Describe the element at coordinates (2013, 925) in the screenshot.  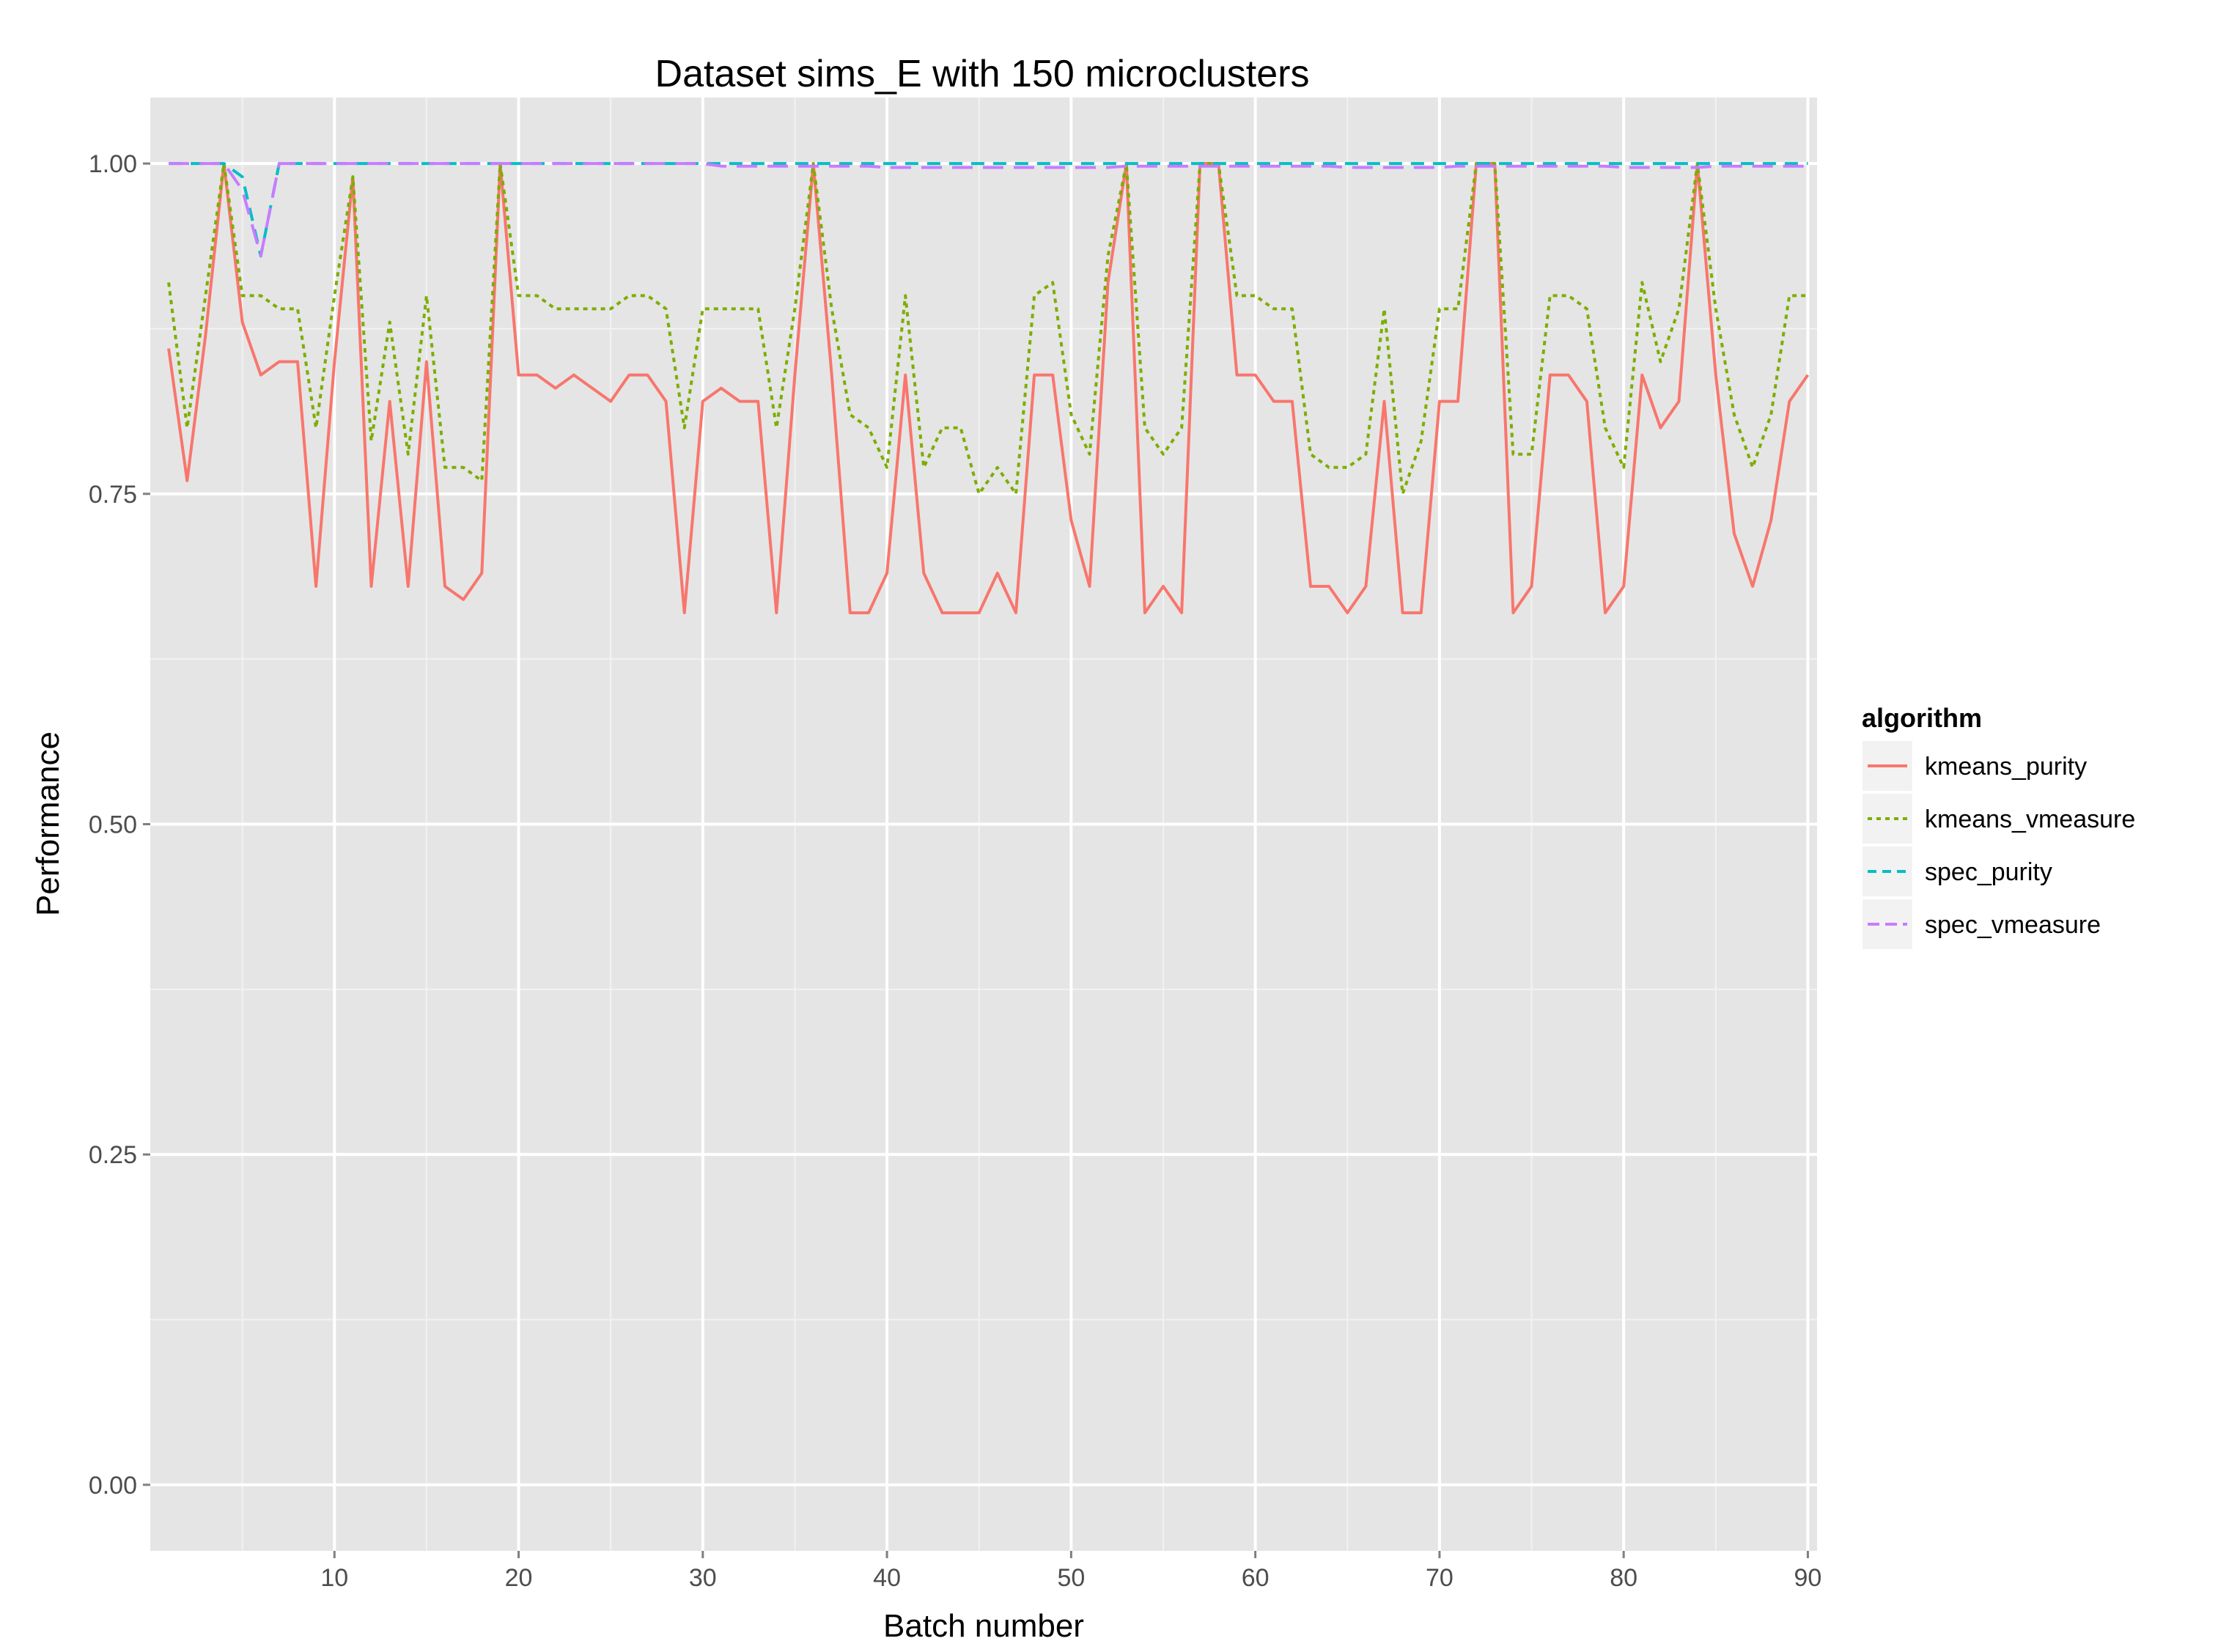
I see `legend-label: spec_vmeasure` at that location.